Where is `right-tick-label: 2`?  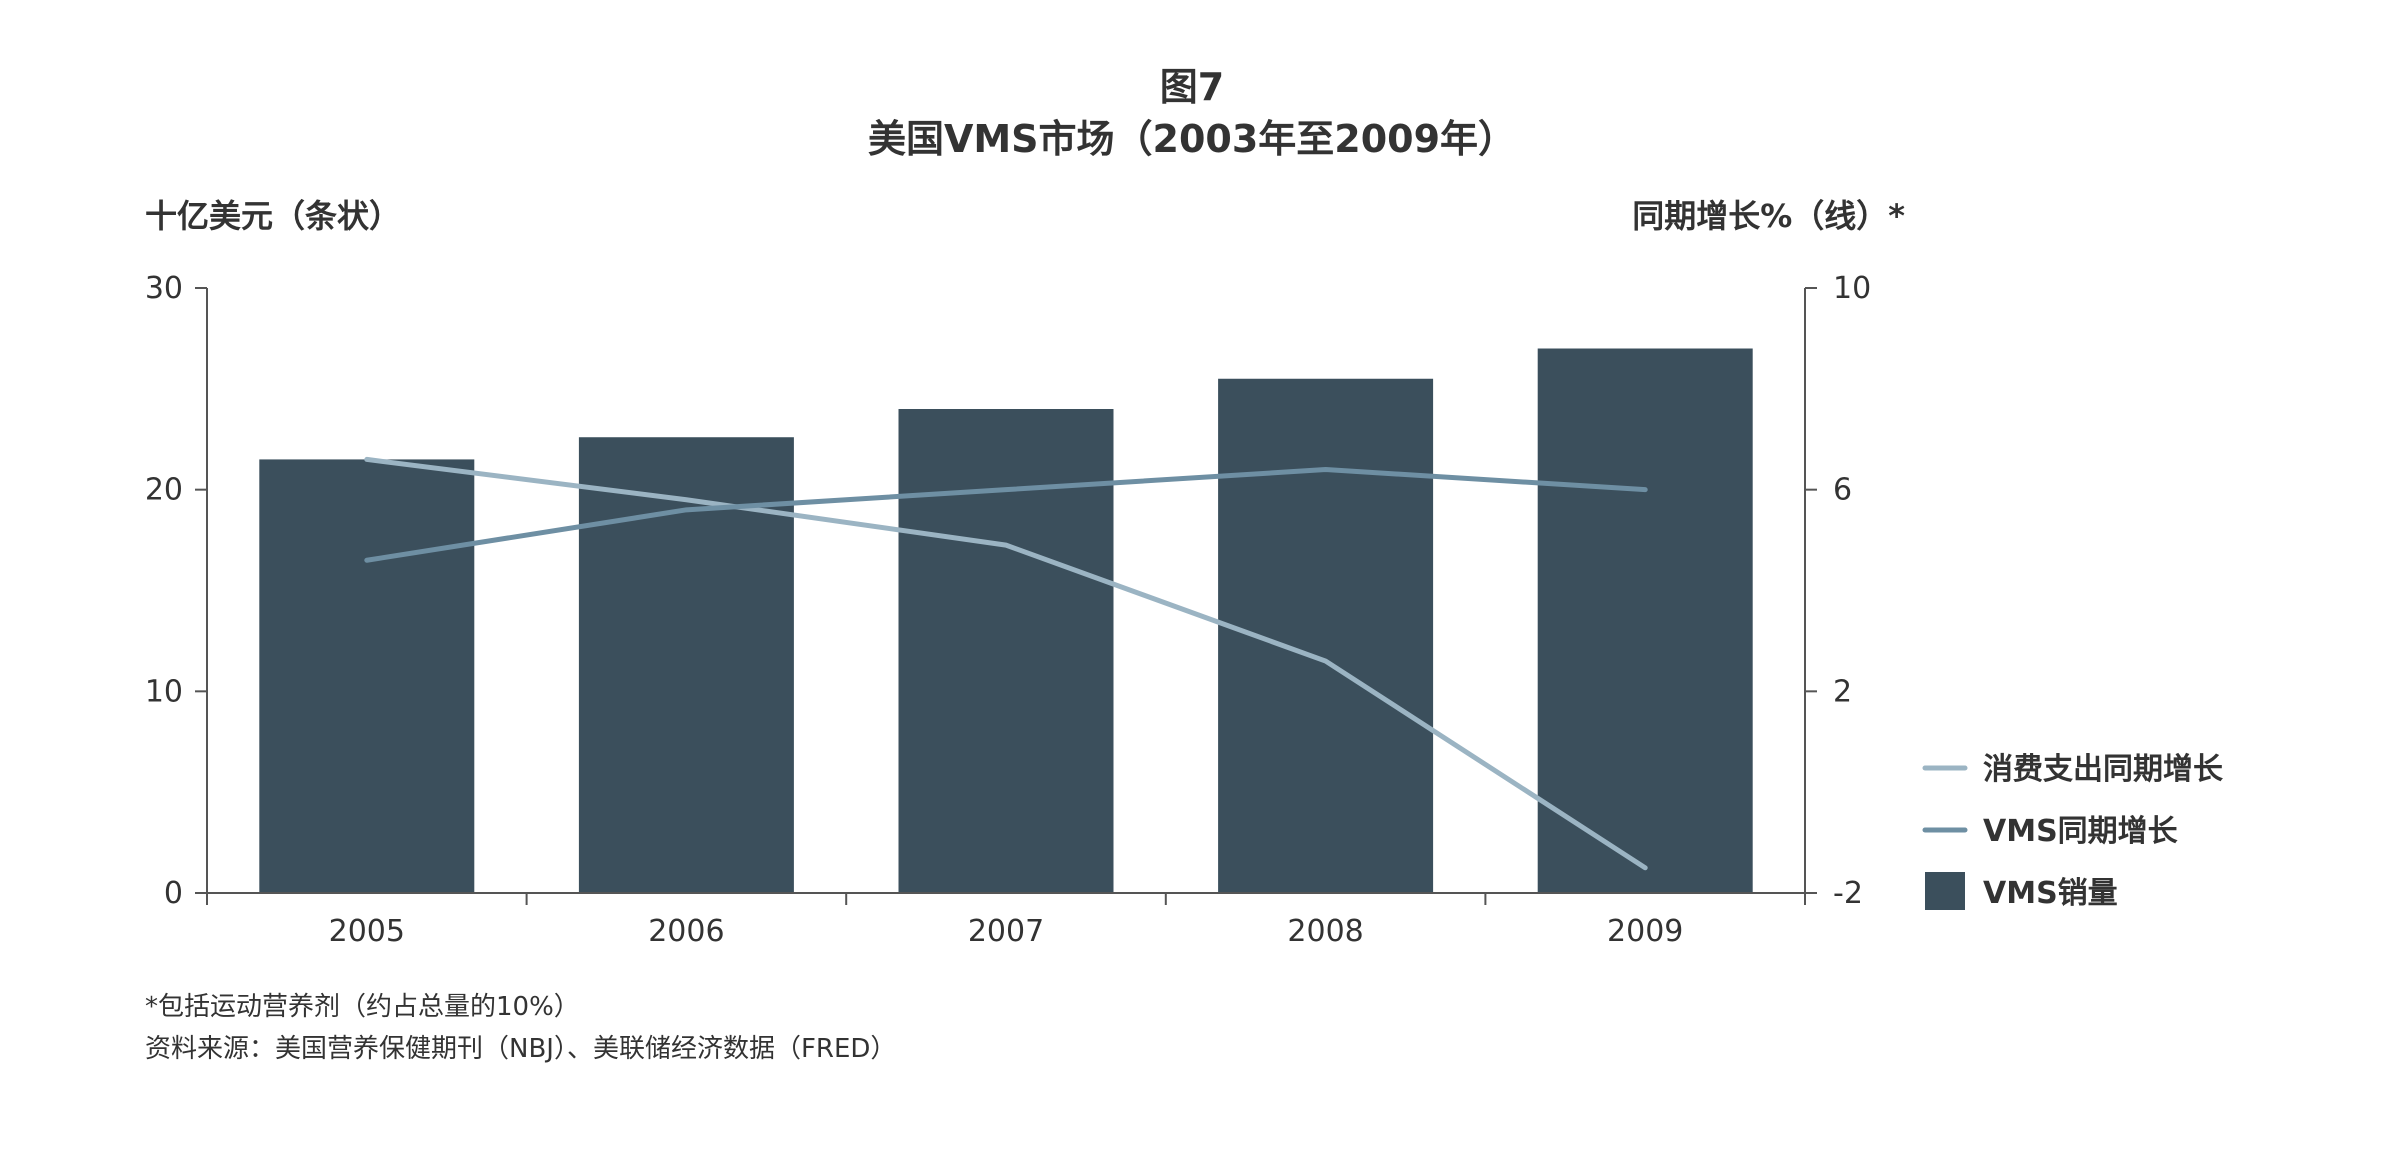 right-tick-label: 2 is located at coordinates (1842, 691).